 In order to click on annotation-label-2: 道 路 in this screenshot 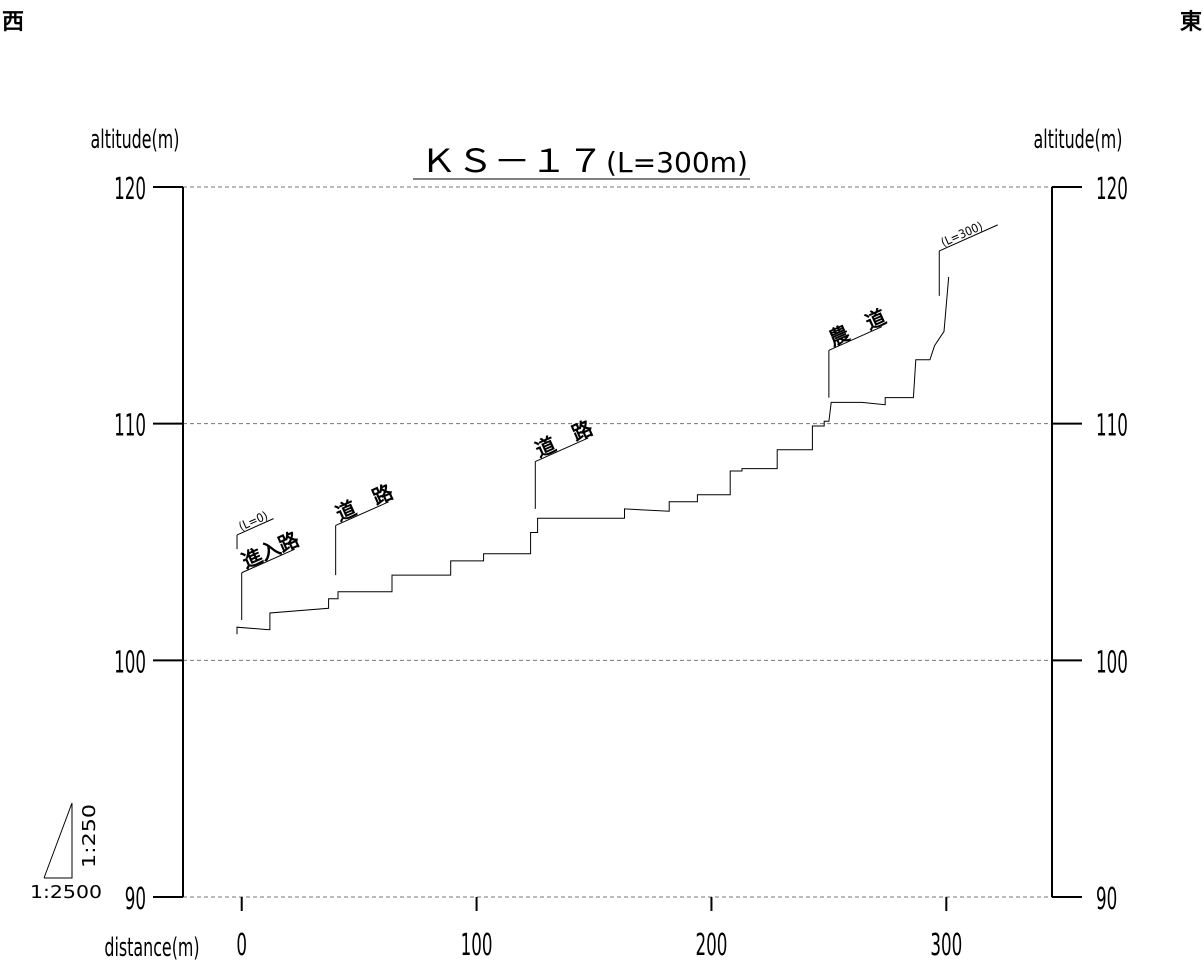, I will do `click(364, 502)`.